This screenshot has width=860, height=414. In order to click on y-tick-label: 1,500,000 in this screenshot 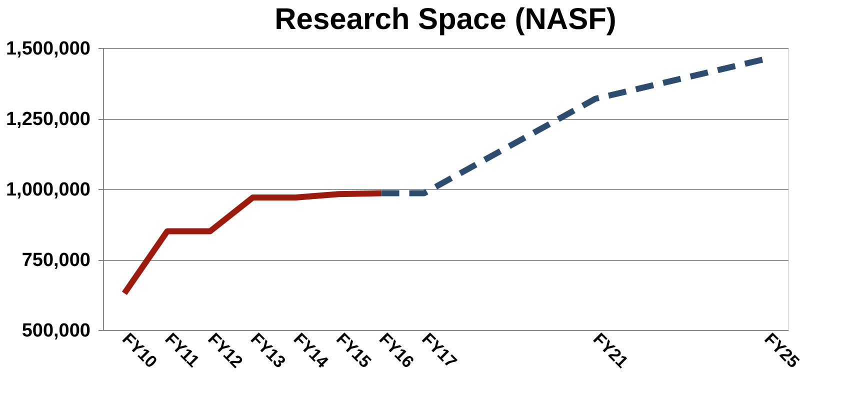, I will do `click(48, 49)`.